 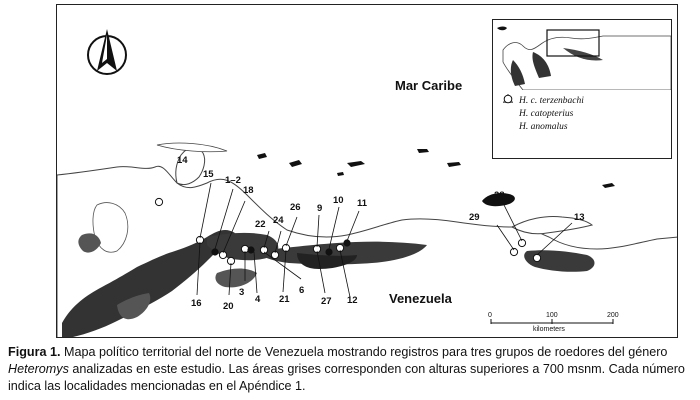 What do you see at coordinates (362, 203) in the screenshot?
I see `locality-label: 11` at bounding box center [362, 203].